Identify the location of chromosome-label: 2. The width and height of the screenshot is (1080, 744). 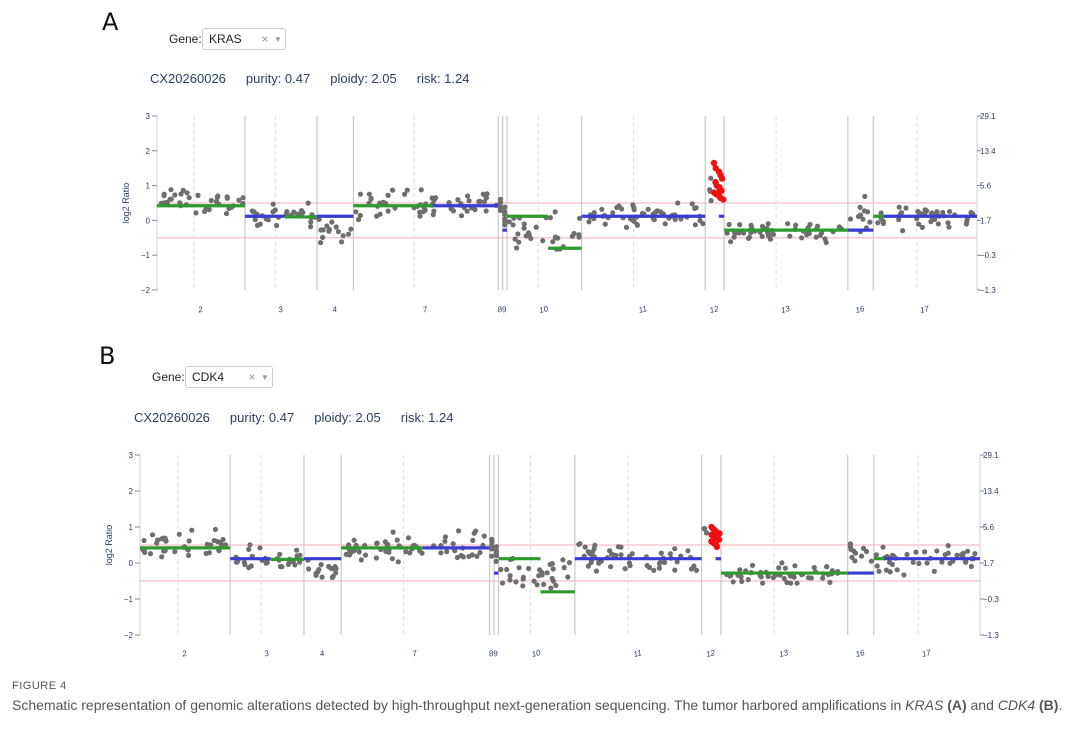
(200, 310).